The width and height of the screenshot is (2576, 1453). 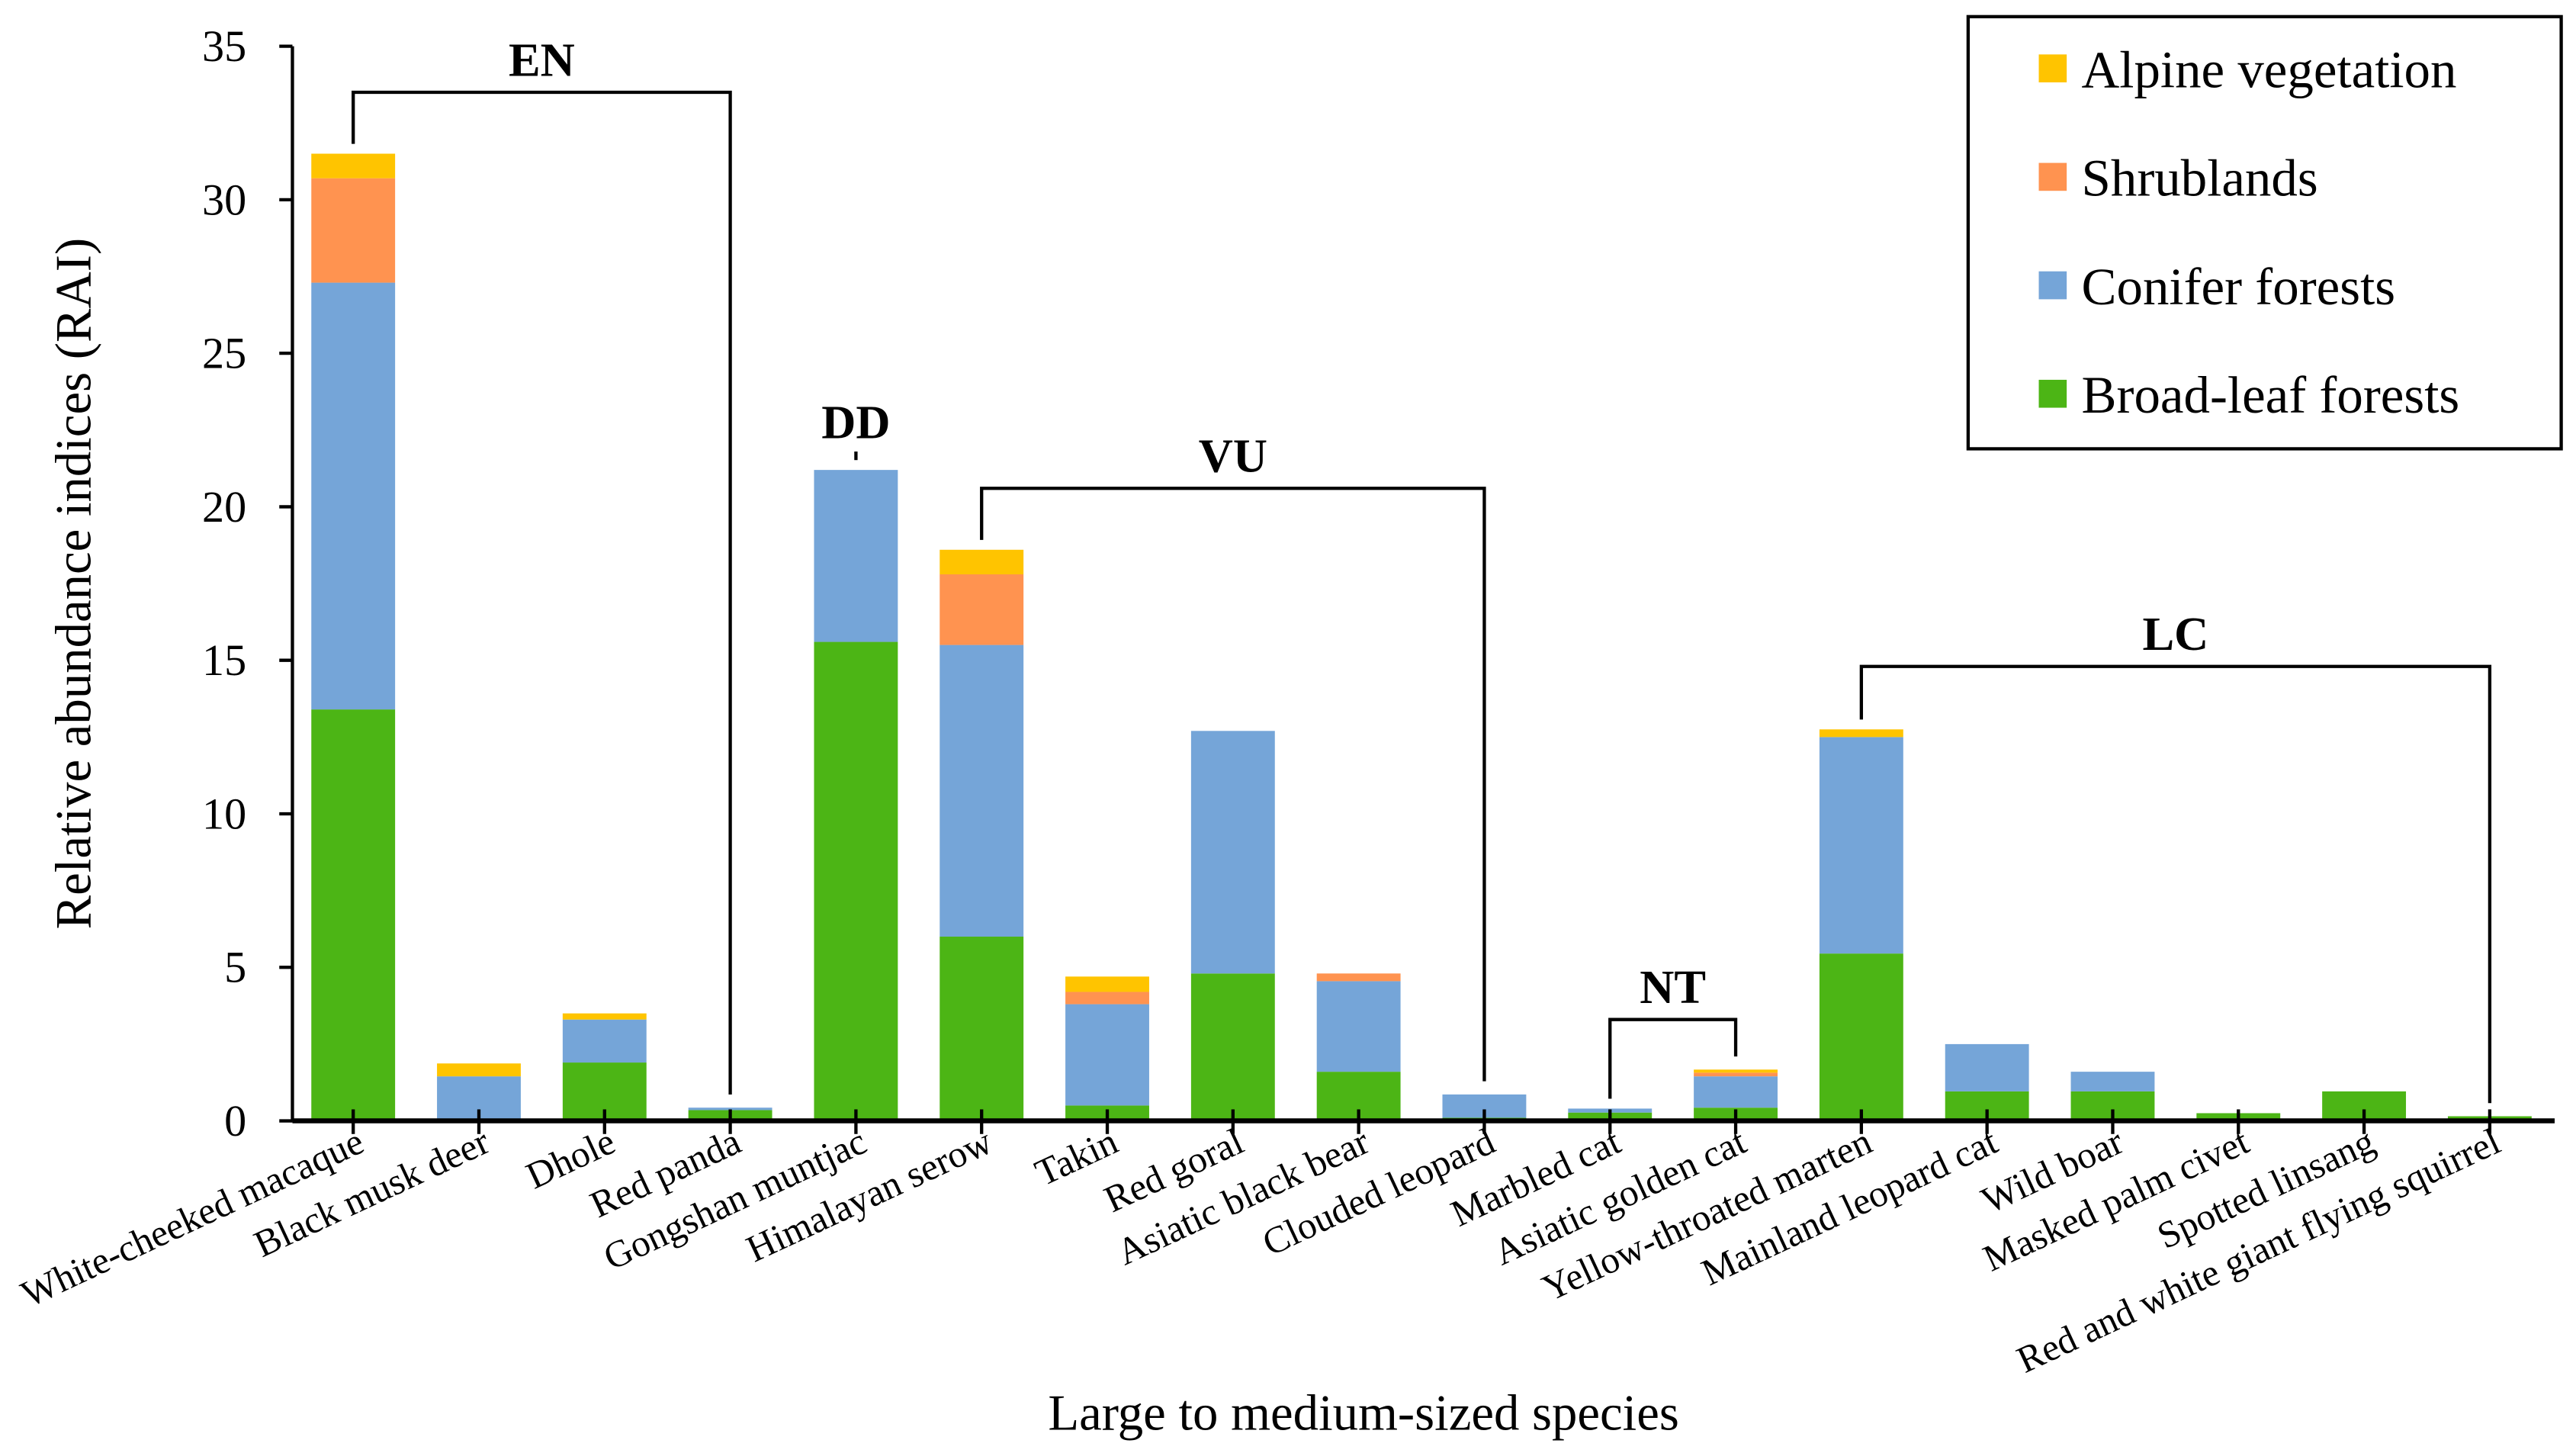 What do you see at coordinates (2269, 69) in the screenshot?
I see `legend-label: Alpine vegetation` at bounding box center [2269, 69].